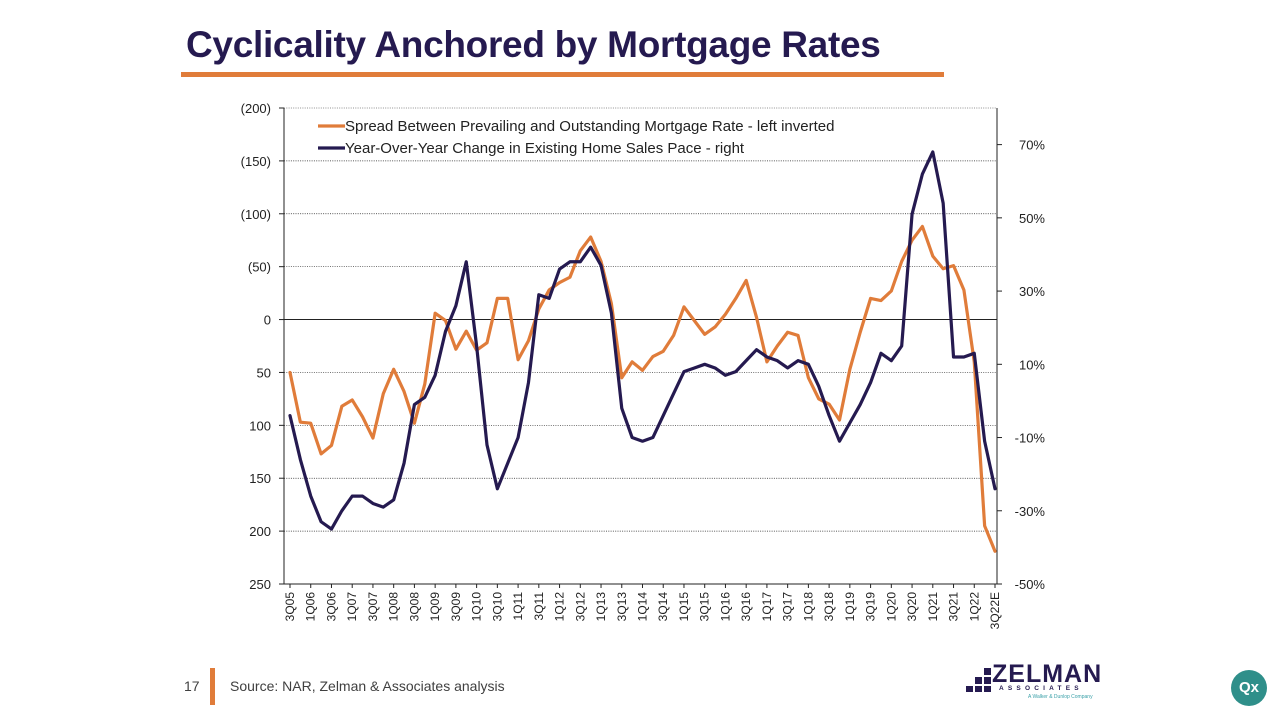 Image resolution: width=1280 pixels, height=720 pixels. Describe the element at coordinates (290, 607) in the screenshot. I see `x-tick-label: 3Q05` at that location.